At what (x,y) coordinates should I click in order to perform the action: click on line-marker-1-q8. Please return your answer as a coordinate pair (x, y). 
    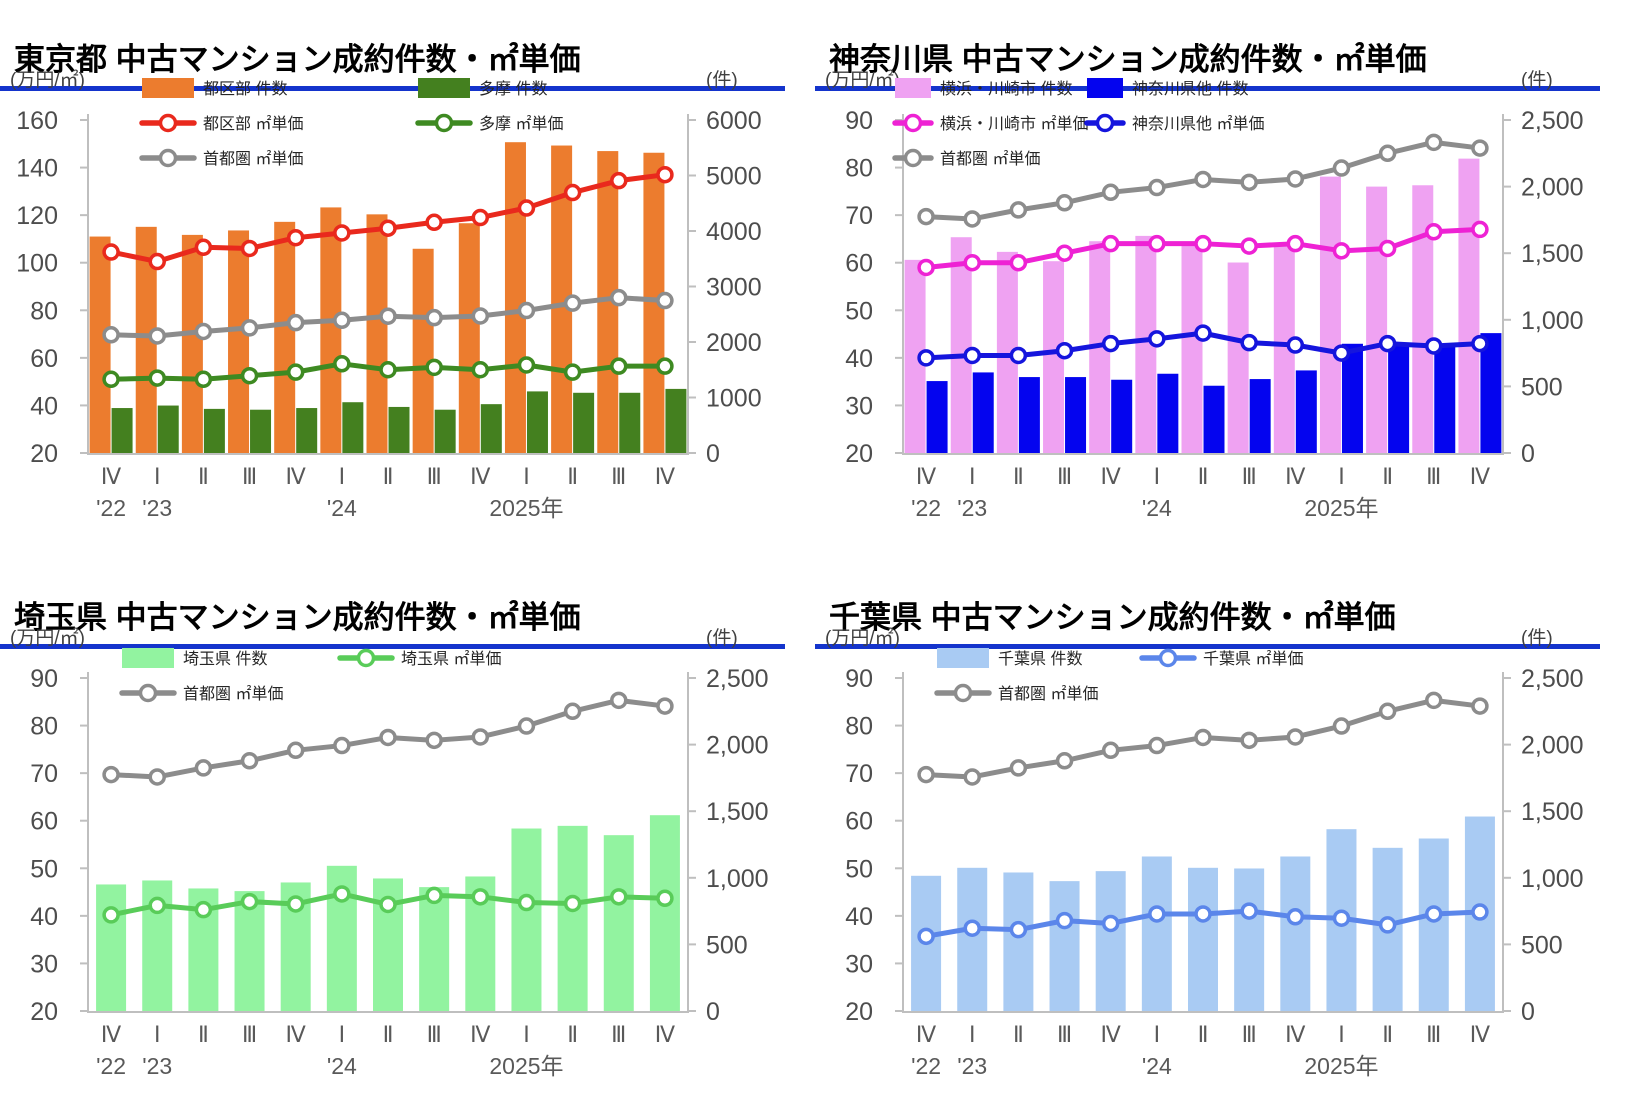
    Looking at the image, I should click on (1295, 345).